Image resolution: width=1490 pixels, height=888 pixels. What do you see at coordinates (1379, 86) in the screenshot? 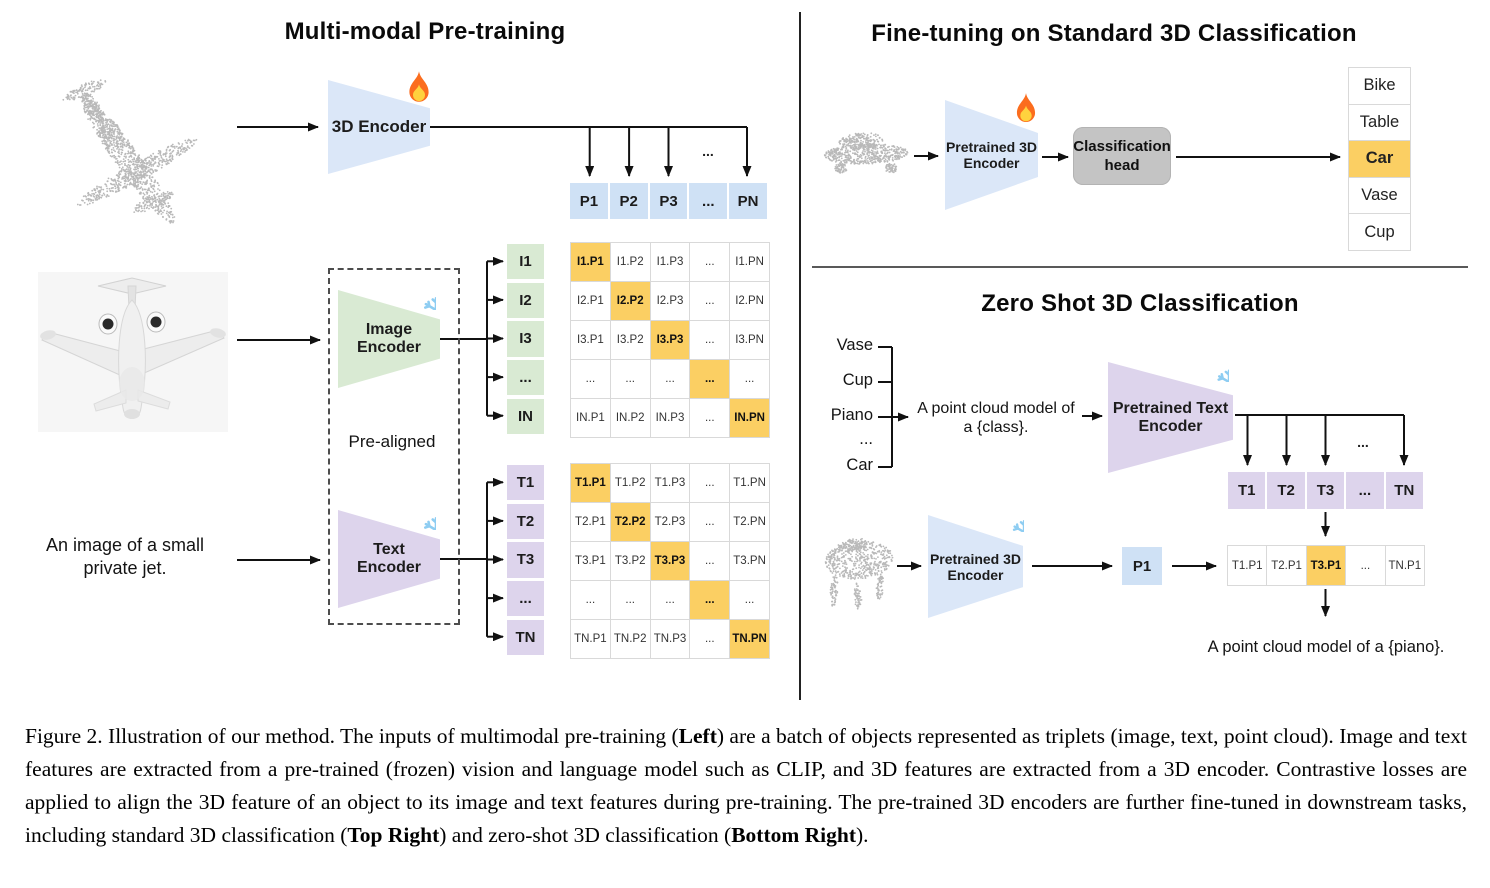
I see `class-option-cell: Bike` at bounding box center [1379, 86].